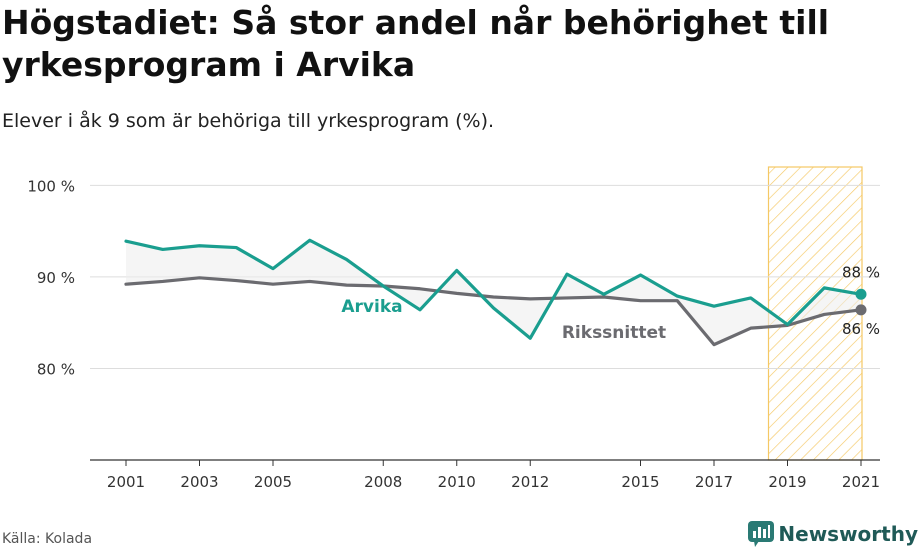 The width and height of the screenshot is (920, 552). Describe the element at coordinates (273, 482) in the screenshot. I see `x-tick-label: 2005` at that location.